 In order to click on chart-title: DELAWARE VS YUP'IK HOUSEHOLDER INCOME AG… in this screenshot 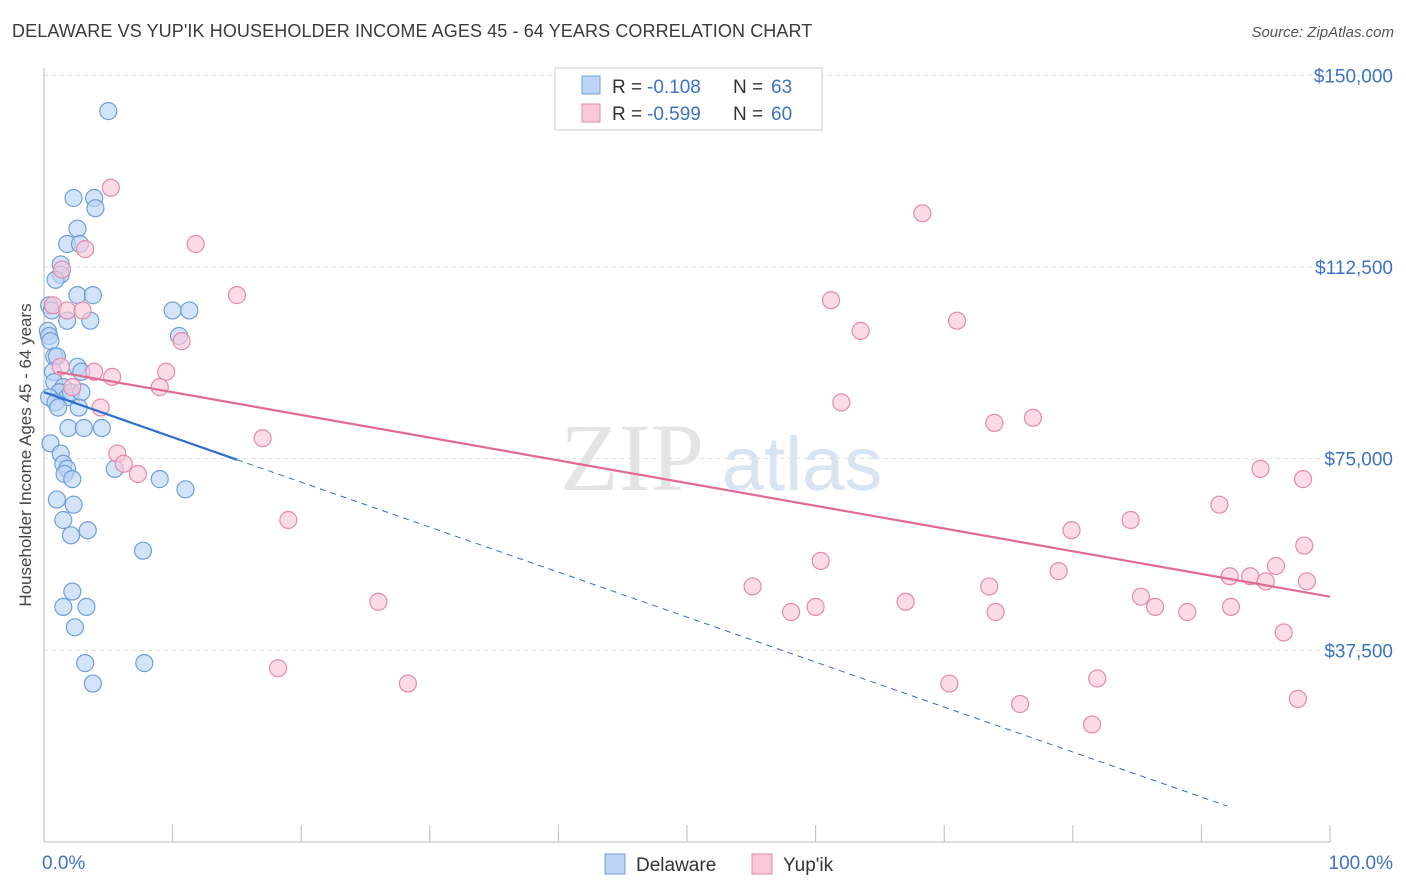, I will do `click(412, 31)`.